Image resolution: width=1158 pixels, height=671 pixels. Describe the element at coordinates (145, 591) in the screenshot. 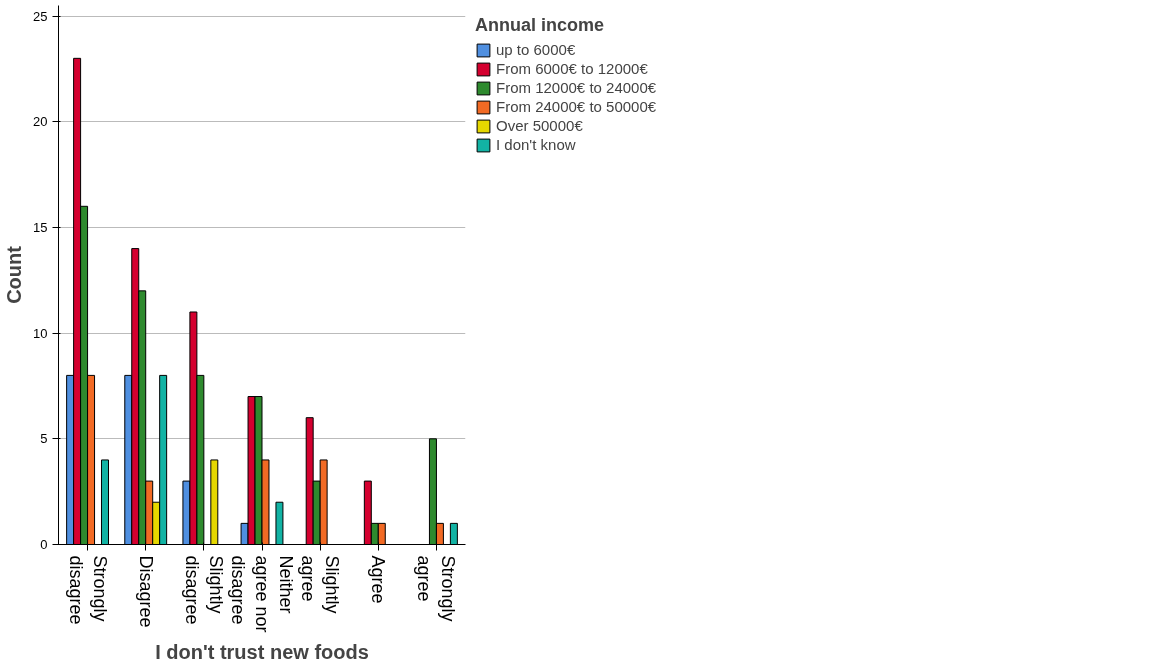

I see `x-tick-label: Disagree` at that location.